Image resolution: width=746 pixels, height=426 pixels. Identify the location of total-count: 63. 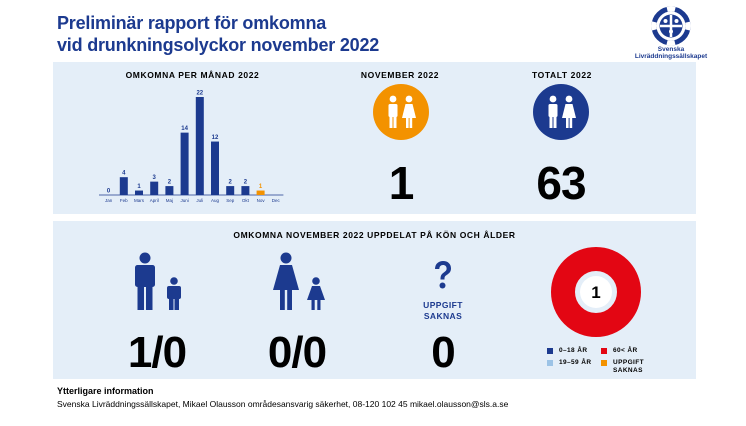
(561, 183).